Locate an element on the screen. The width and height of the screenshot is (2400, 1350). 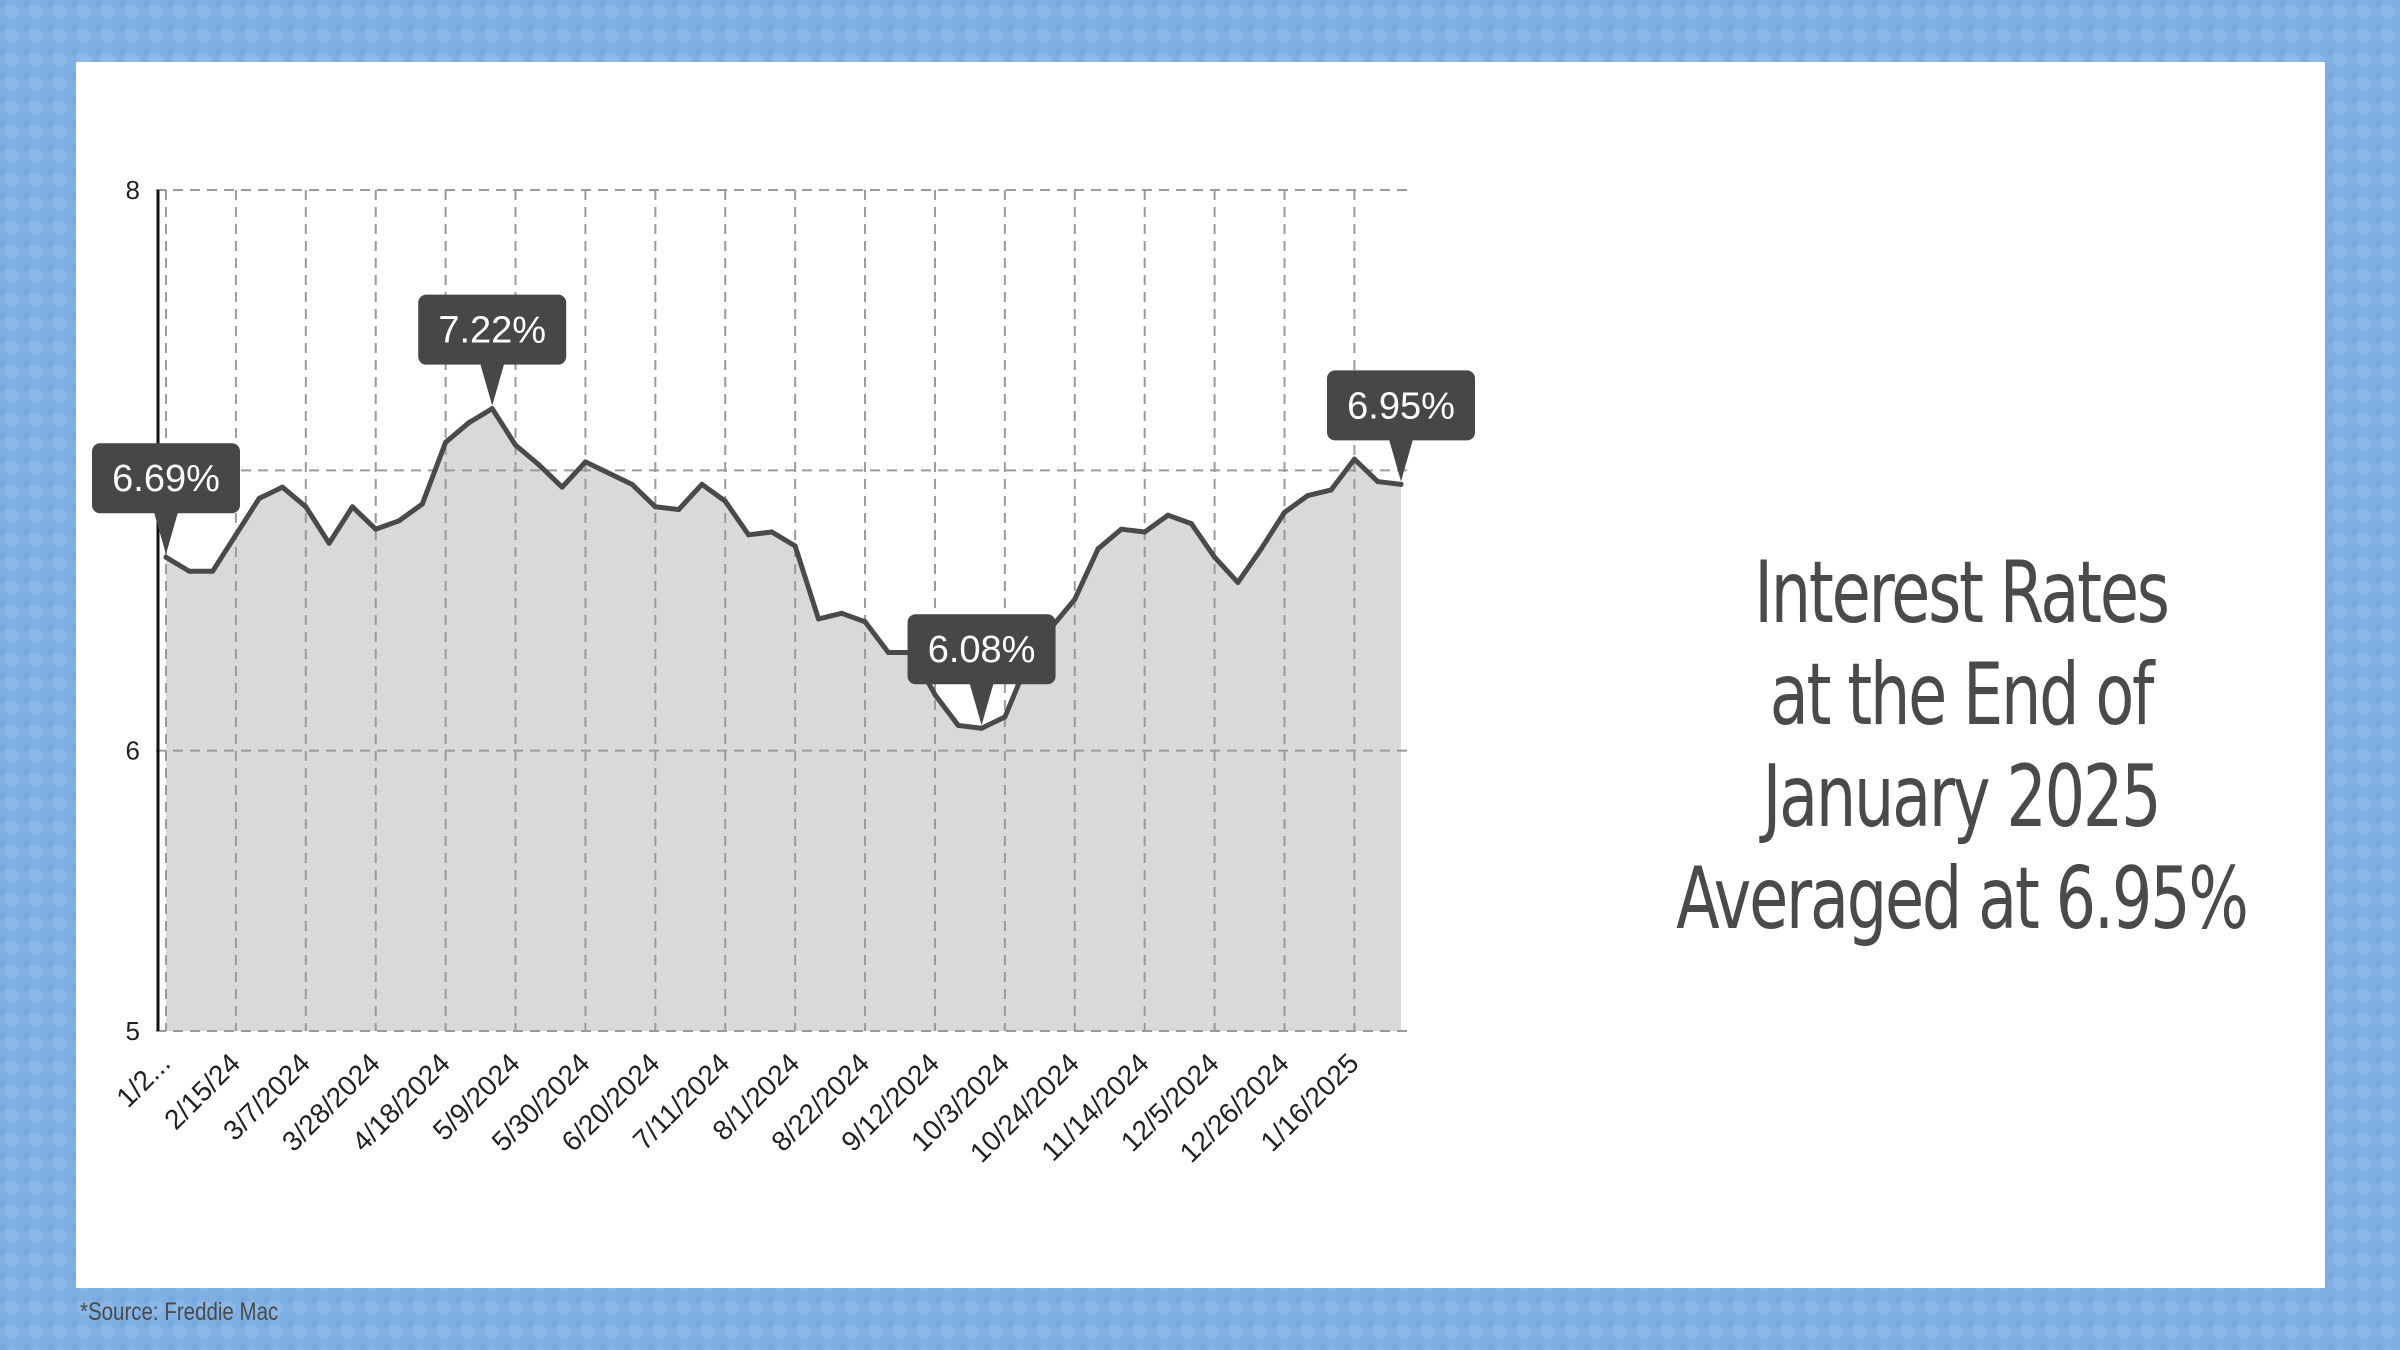
callout-label: 6.08% is located at coordinates (982, 650).